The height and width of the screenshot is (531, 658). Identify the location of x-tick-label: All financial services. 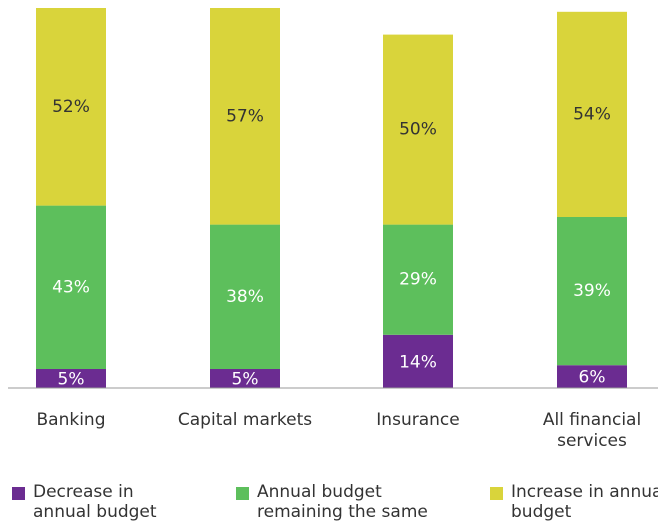
(592, 430).